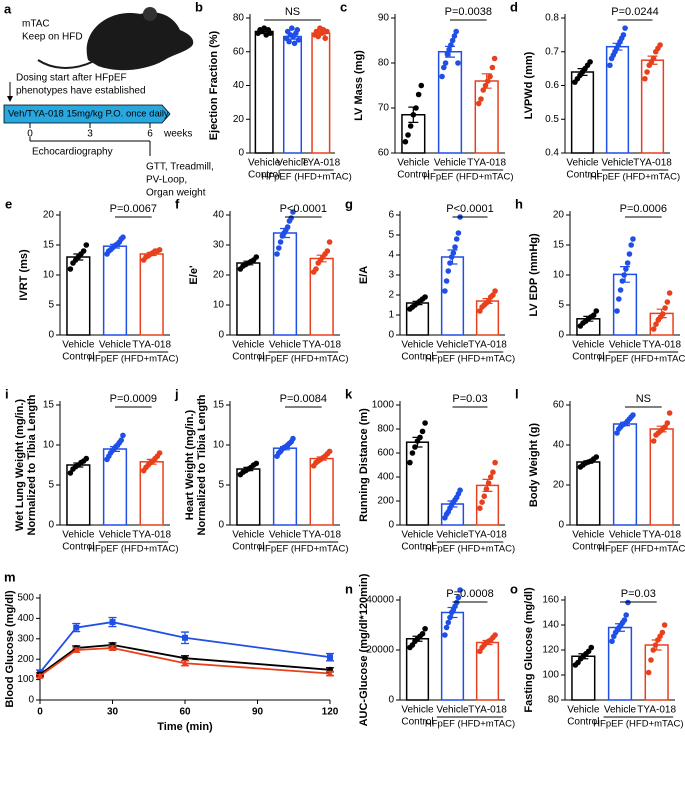  I want to click on schematic-text: GTT, Treadmill,, so click(180, 167).